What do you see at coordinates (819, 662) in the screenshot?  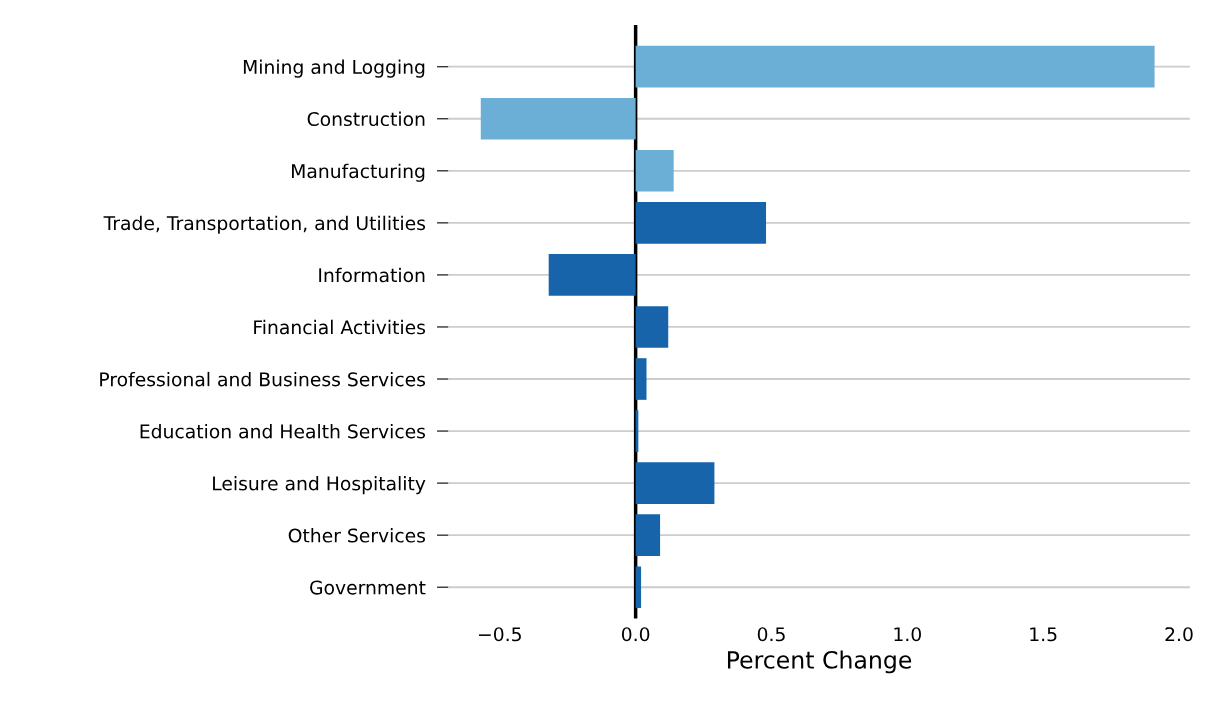 I see `x-axis-title: Percent Change` at bounding box center [819, 662].